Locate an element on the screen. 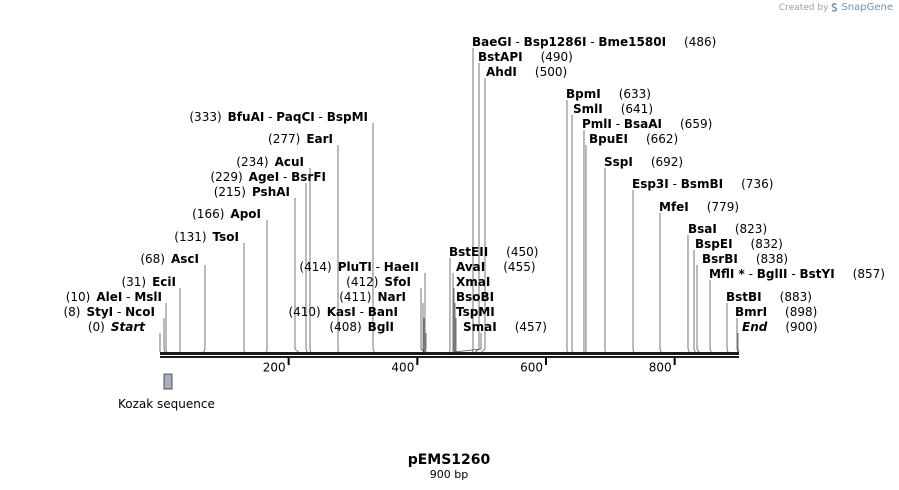  credit-brand: SnapGene is located at coordinates (867, 7).